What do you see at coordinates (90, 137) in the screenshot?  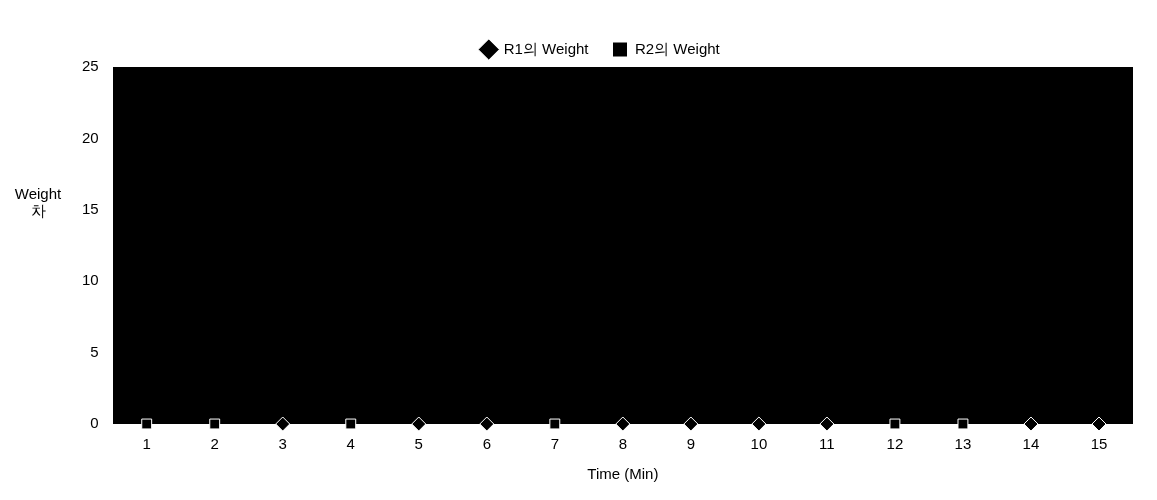 I see `y-tick-label: 20` at bounding box center [90, 137].